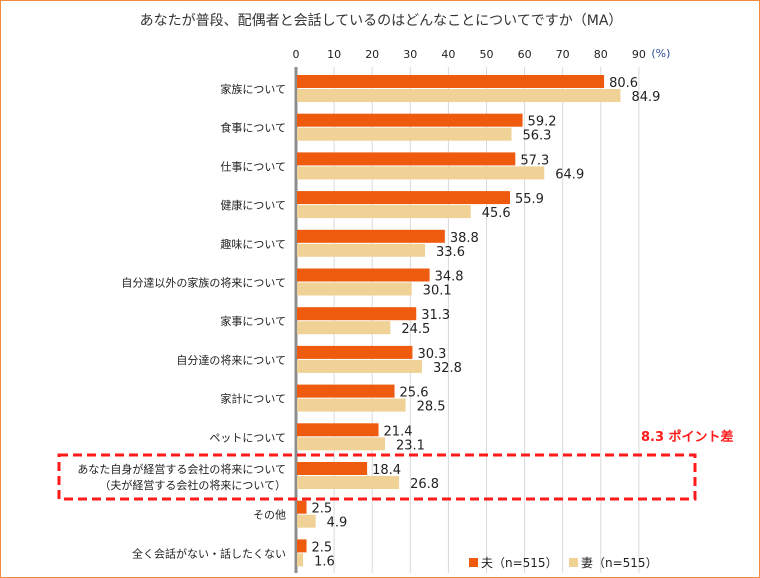 This screenshot has width=760, height=578. What do you see at coordinates (519, 563) in the screenshot?
I see `legend-label: 夫（n=515）` at bounding box center [519, 563].